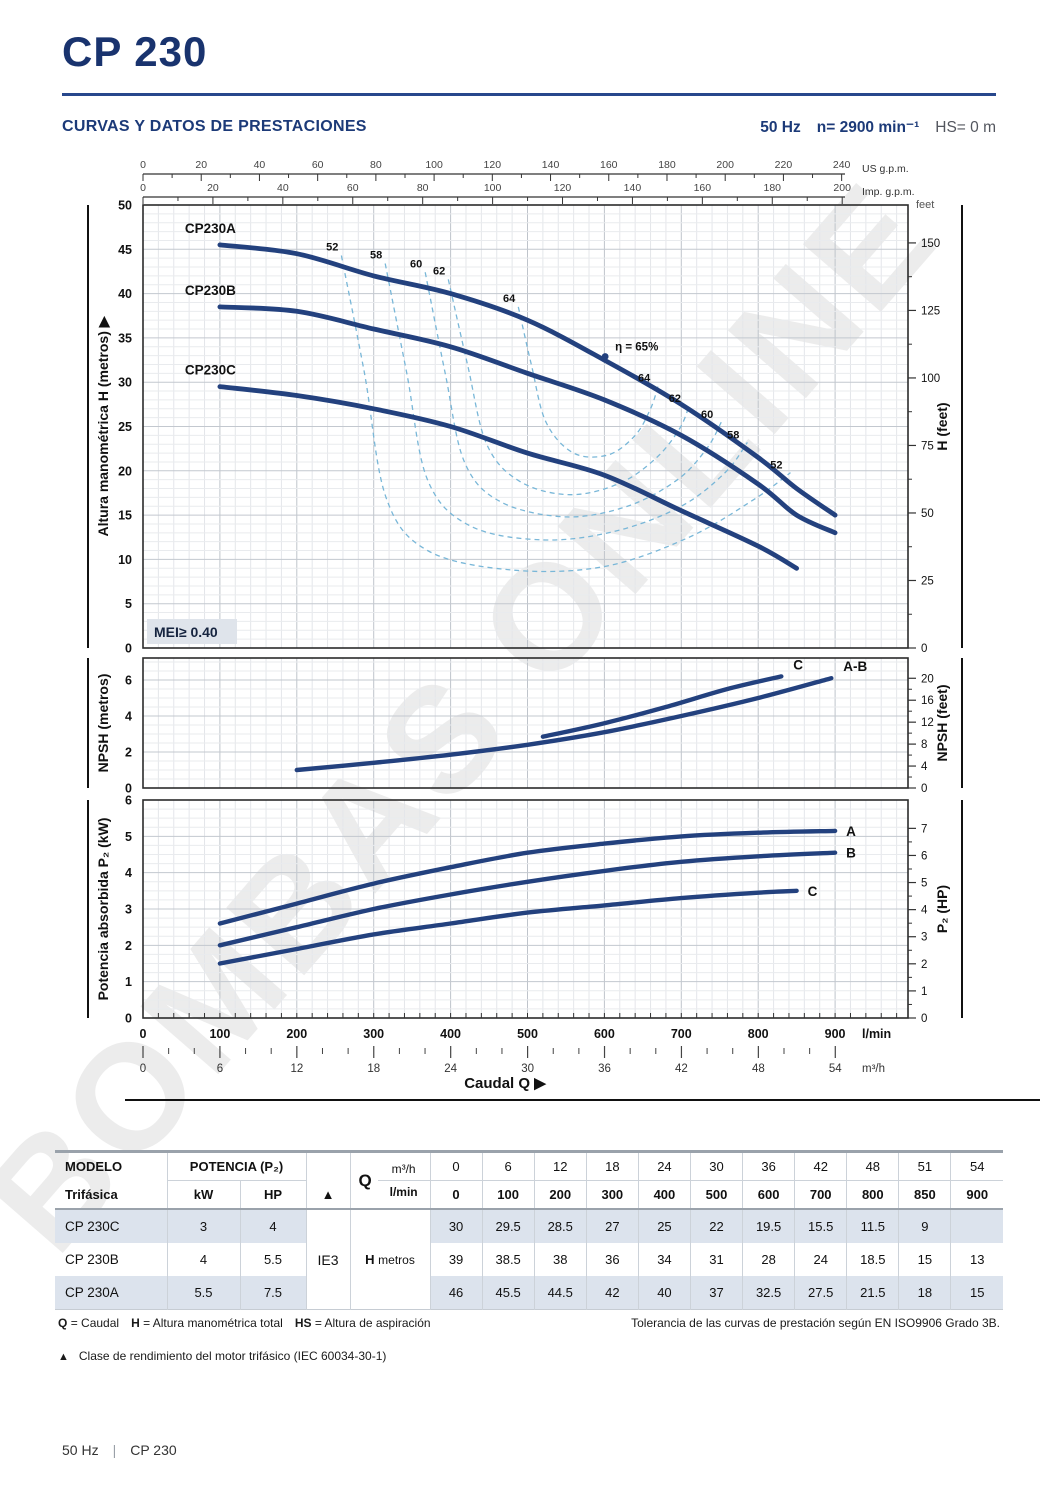 Image resolution: width=1058 pixels, height=1497 pixels. I want to click on frequency-label: 50 Hz, so click(780, 127).